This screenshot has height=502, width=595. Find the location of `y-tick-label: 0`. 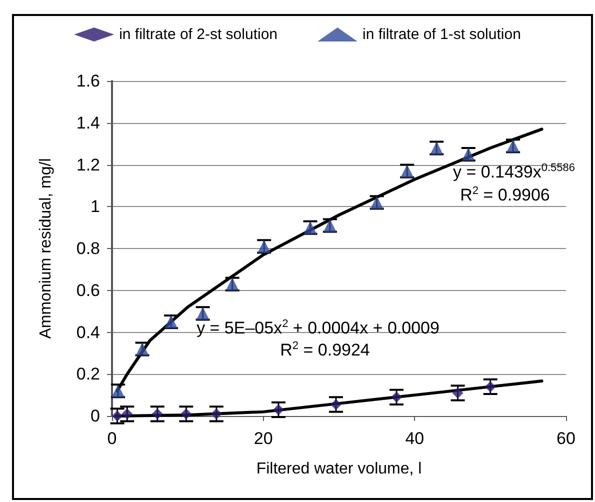

y-tick-label: 0 is located at coordinates (95, 416).